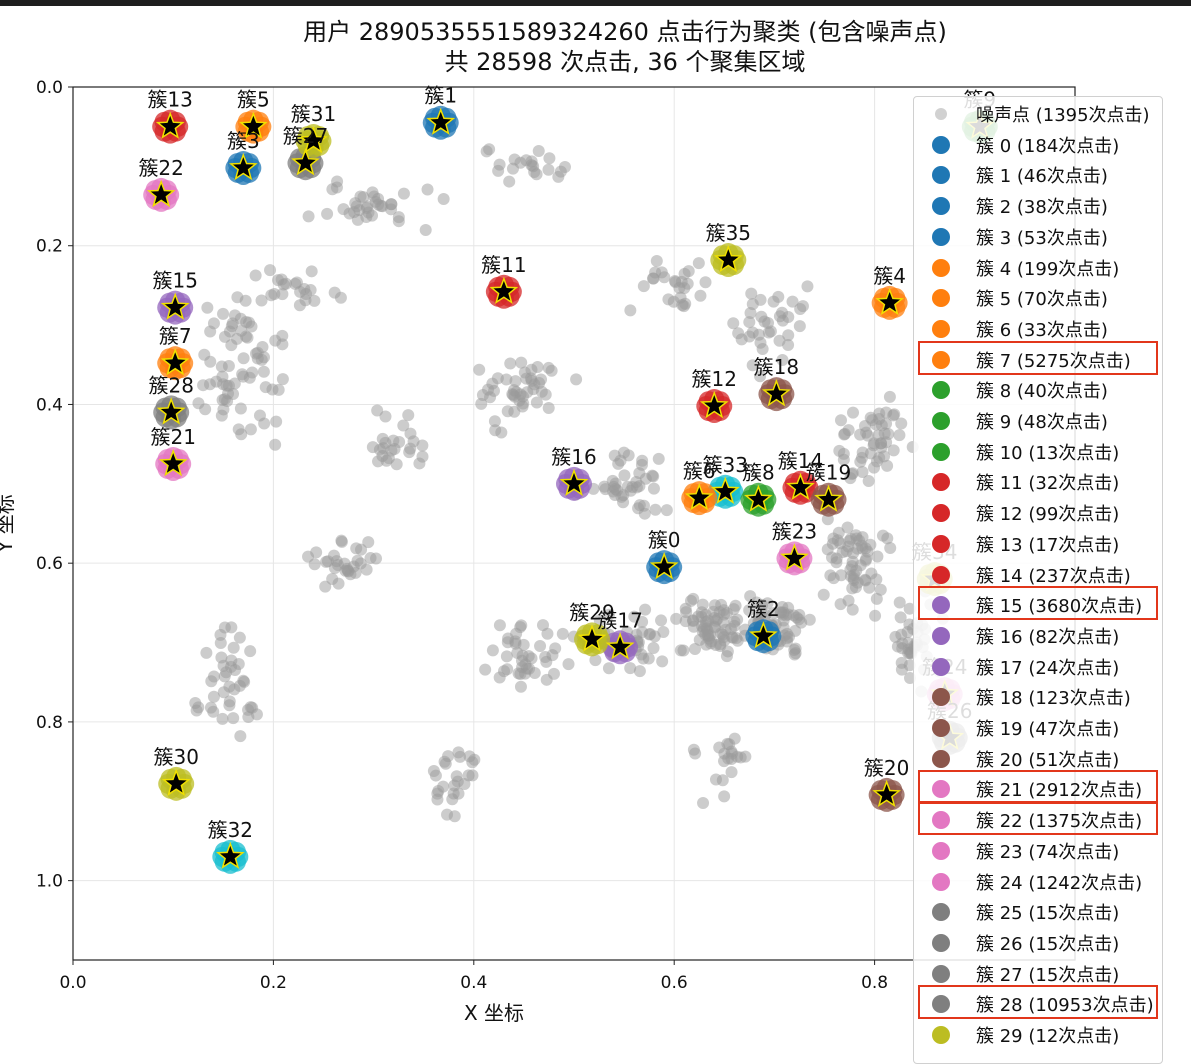  I want to click on legend-item: 簇 4 (199次点击), so click(1039, 268).